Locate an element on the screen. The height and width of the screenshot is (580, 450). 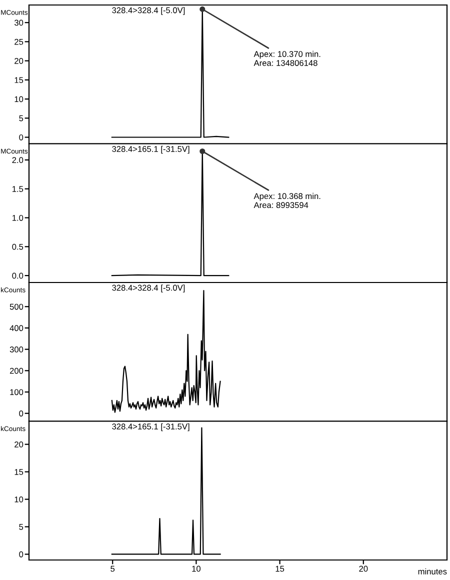
y-tick-label: 1.0 is located at coordinates (18, 217).